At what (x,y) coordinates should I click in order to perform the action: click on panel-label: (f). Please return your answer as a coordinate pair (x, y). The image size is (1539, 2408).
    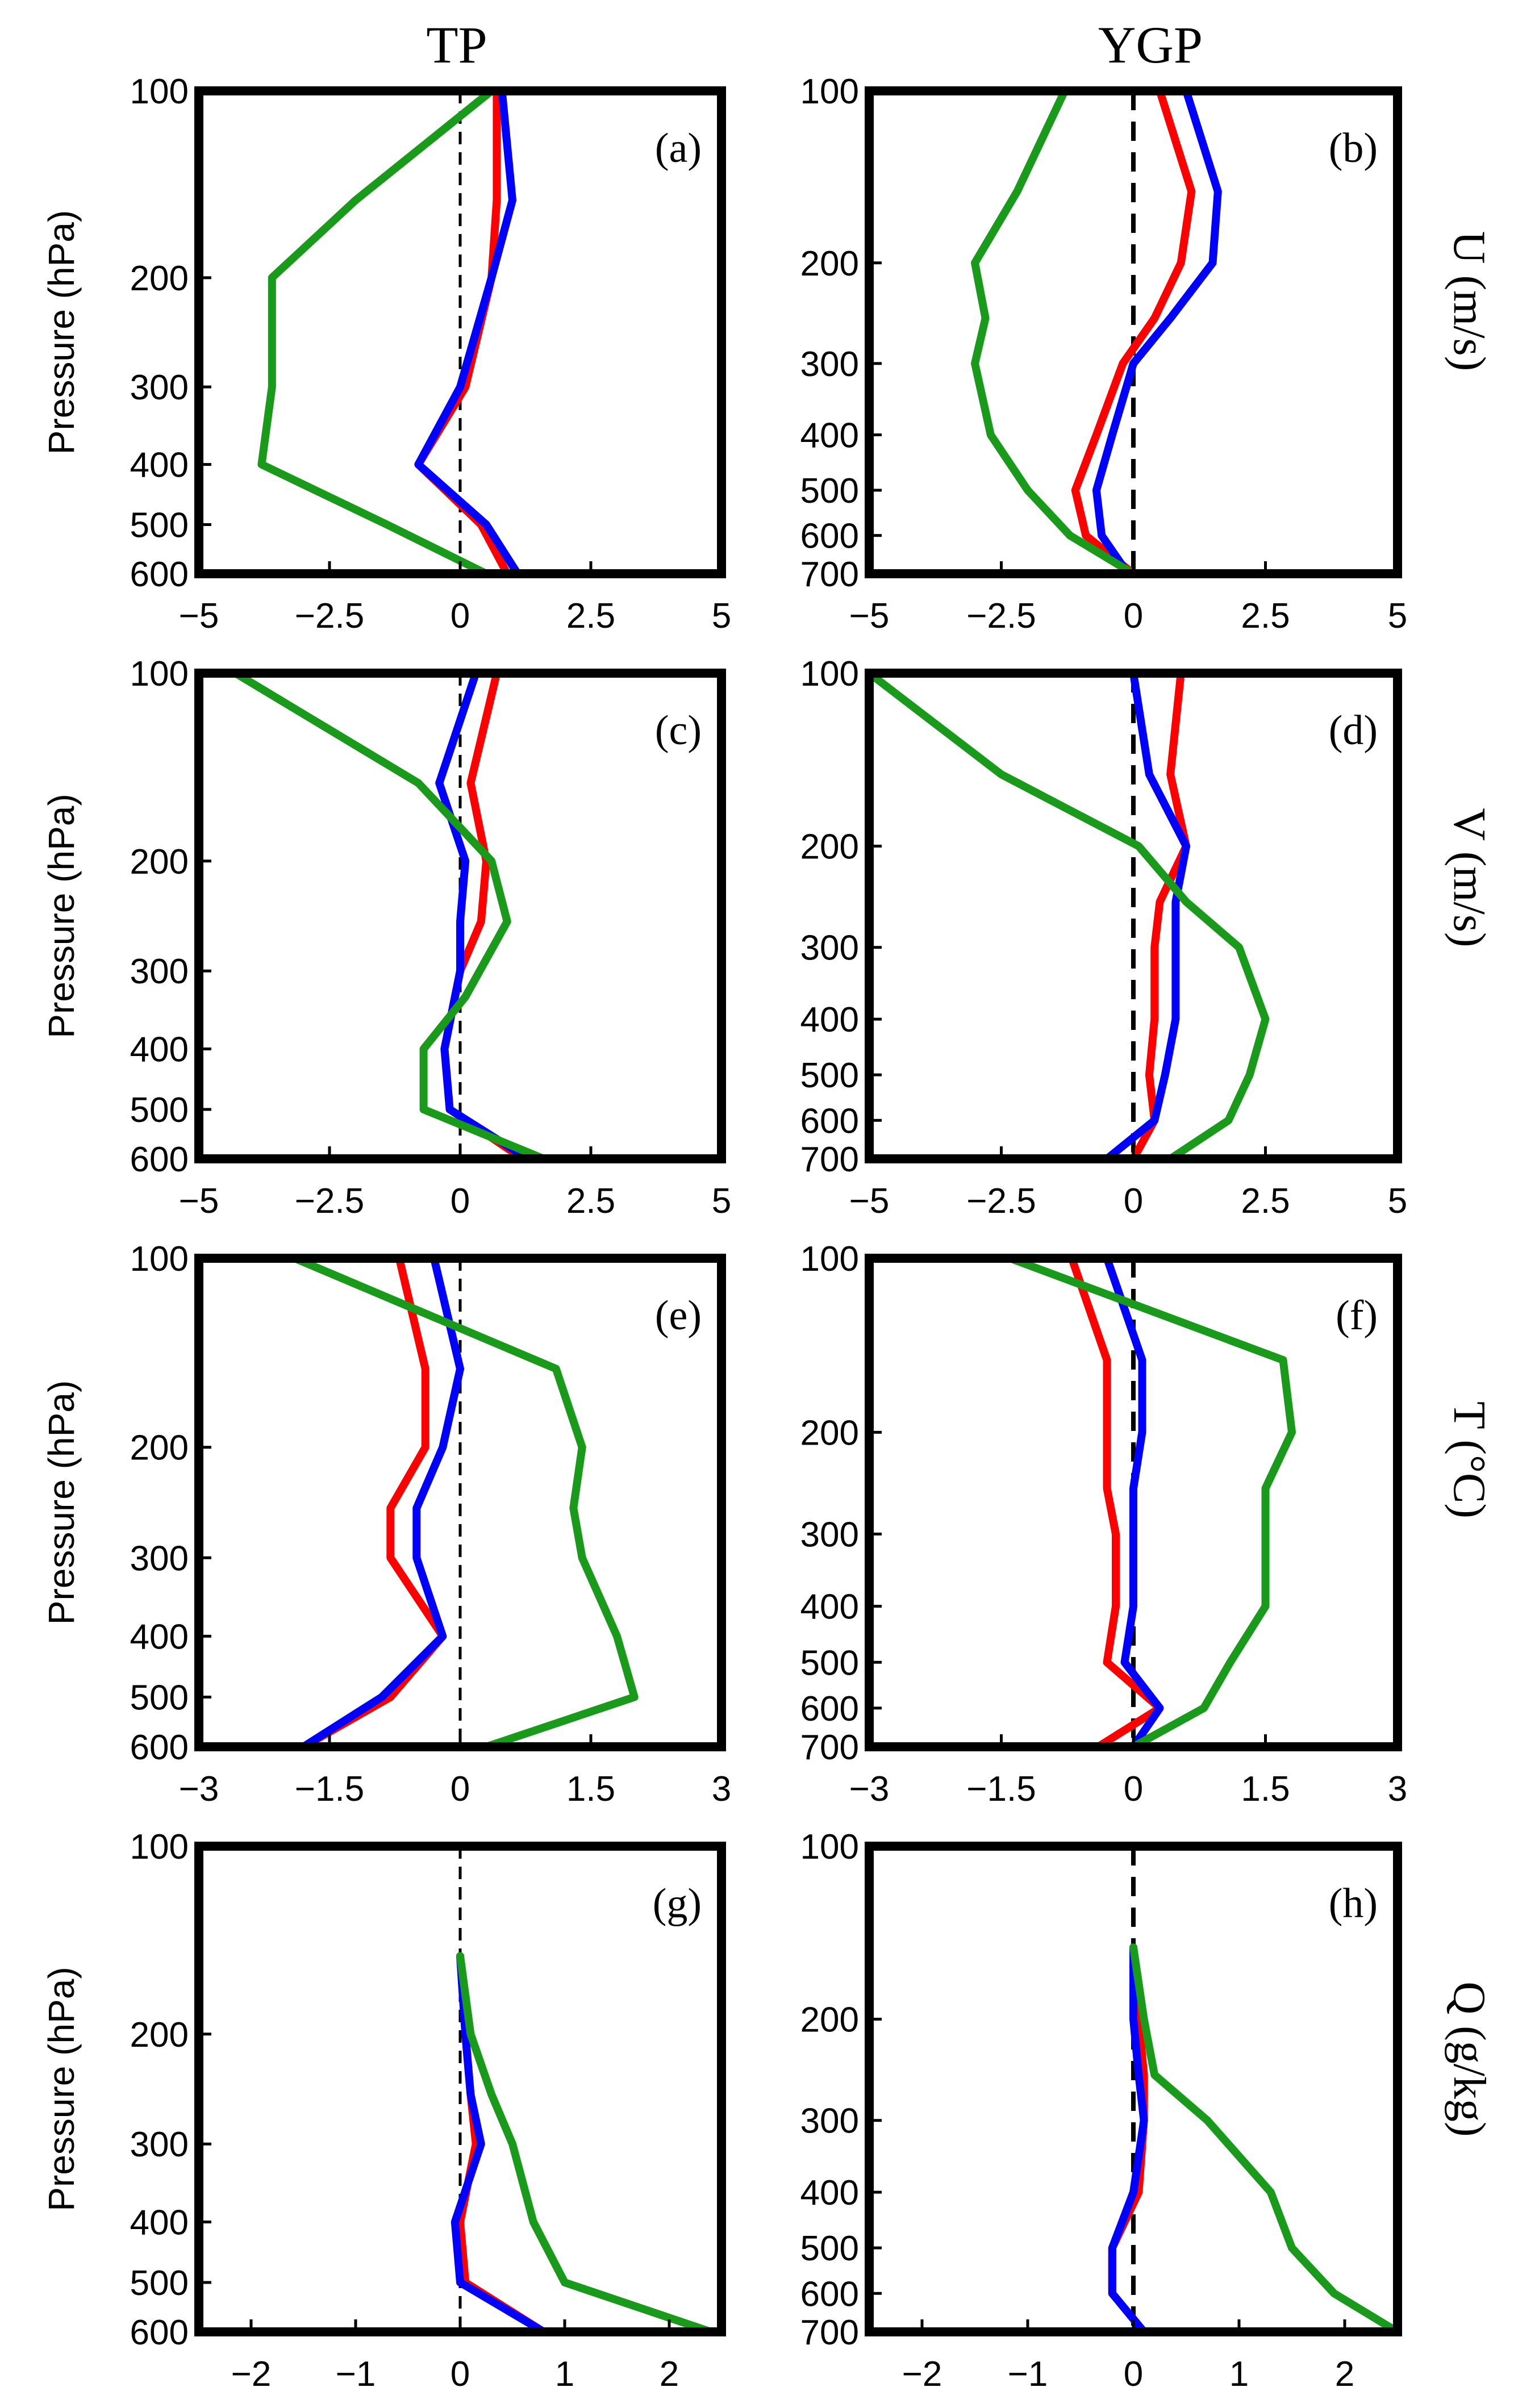
    Looking at the image, I should click on (1357, 1316).